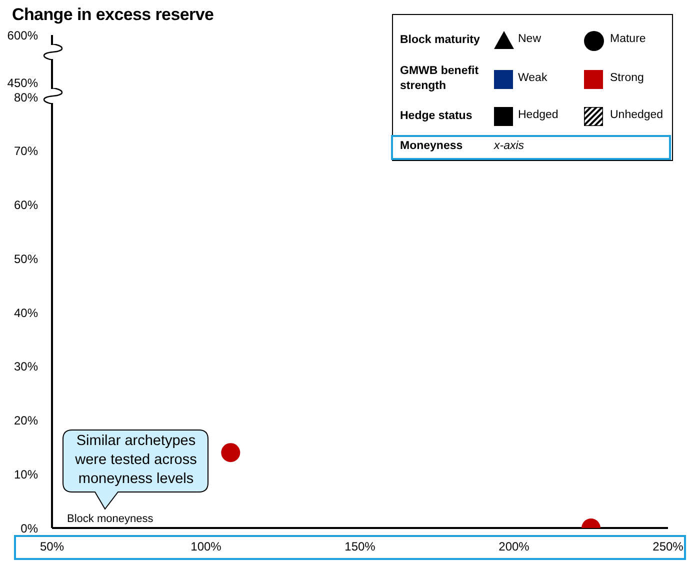  I want to click on y-tick-label: 600%, so click(22, 35).